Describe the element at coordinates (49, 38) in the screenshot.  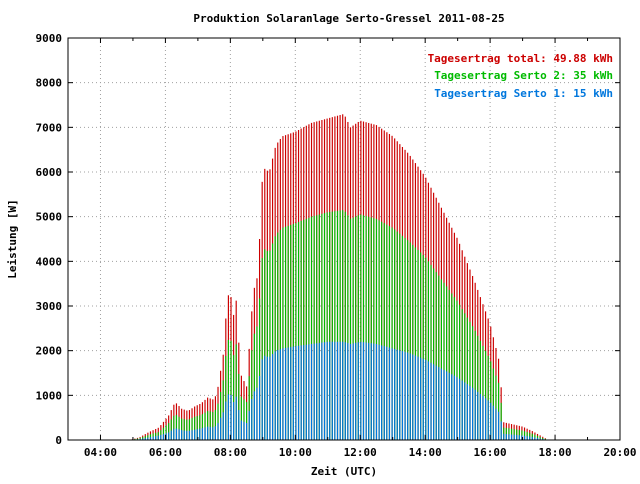
I see `y-tick-label: 9000` at that location.